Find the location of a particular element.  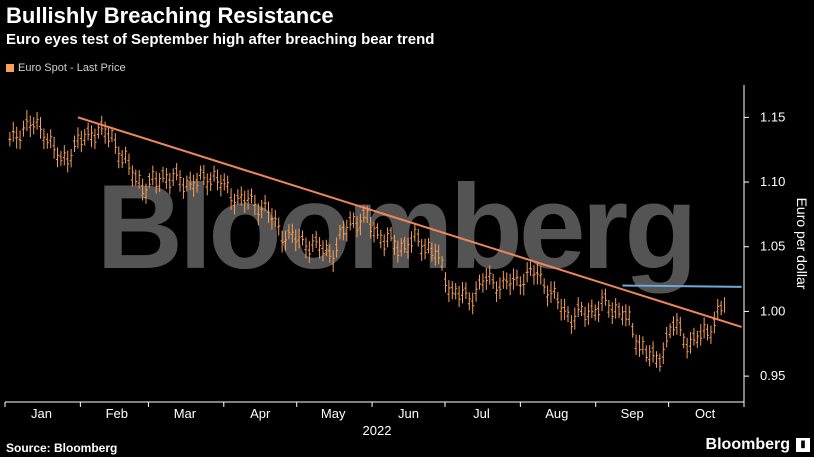

resistance-line is located at coordinates (682, 286).